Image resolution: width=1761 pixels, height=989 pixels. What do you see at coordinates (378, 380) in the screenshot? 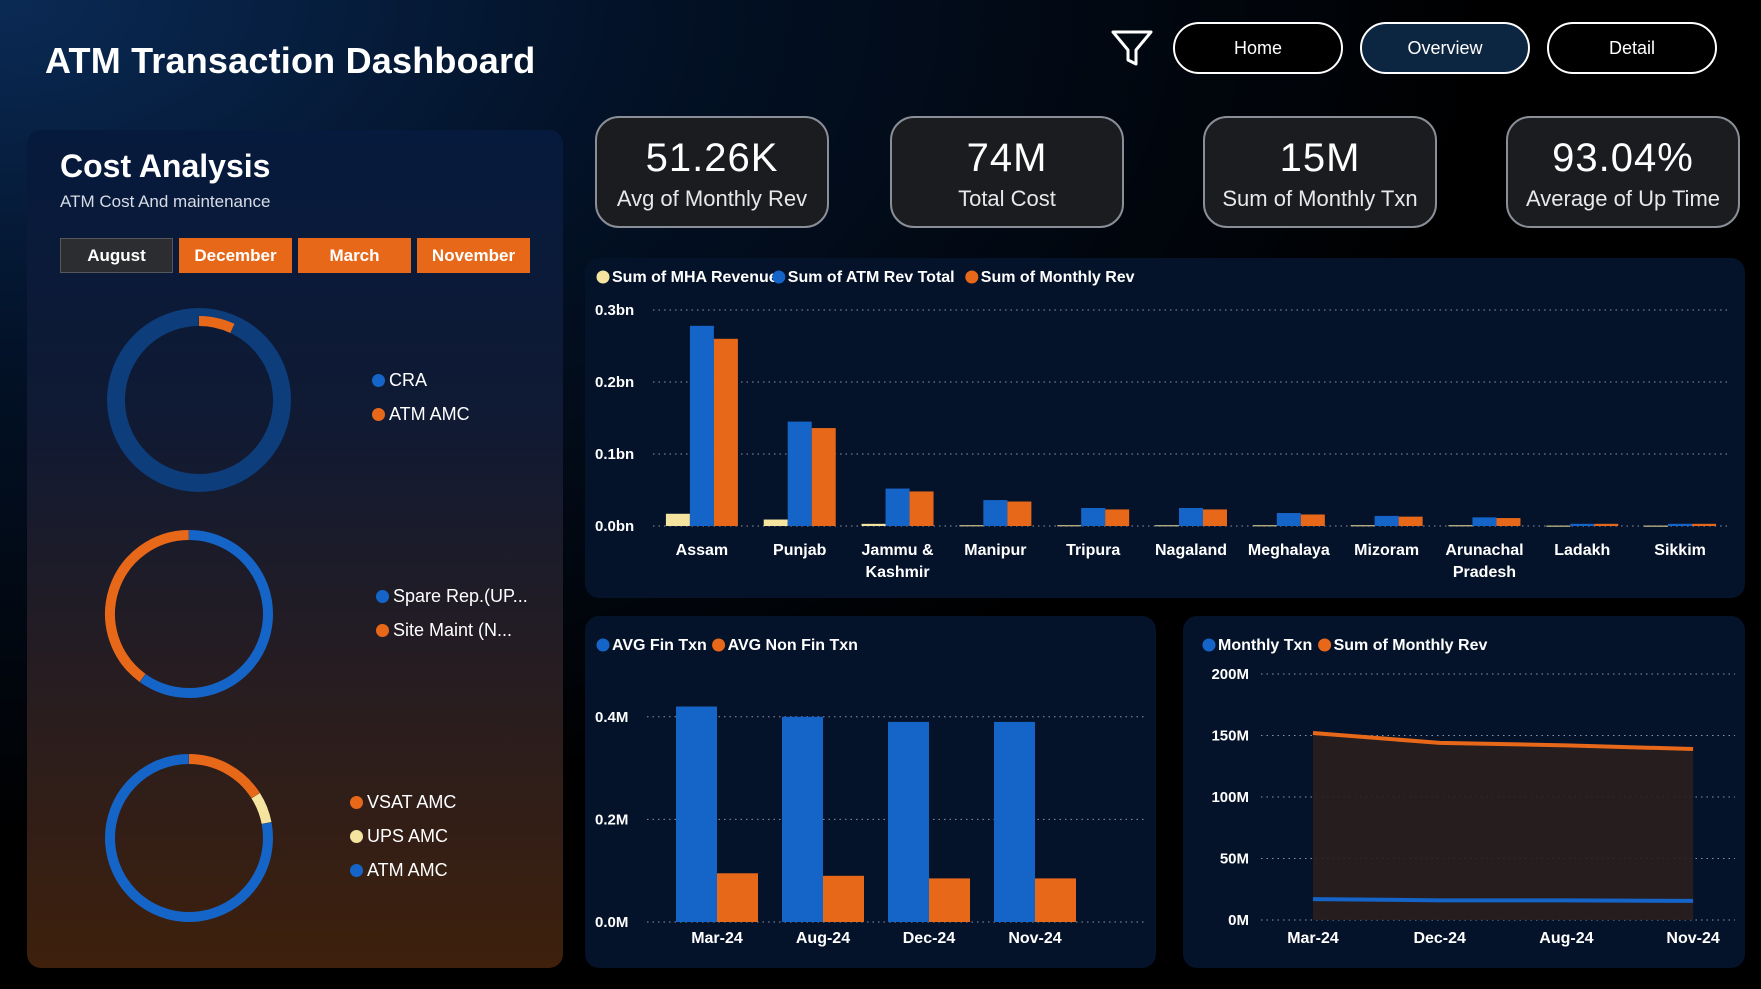
I see `legend-dot-cra` at bounding box center [378, 380].